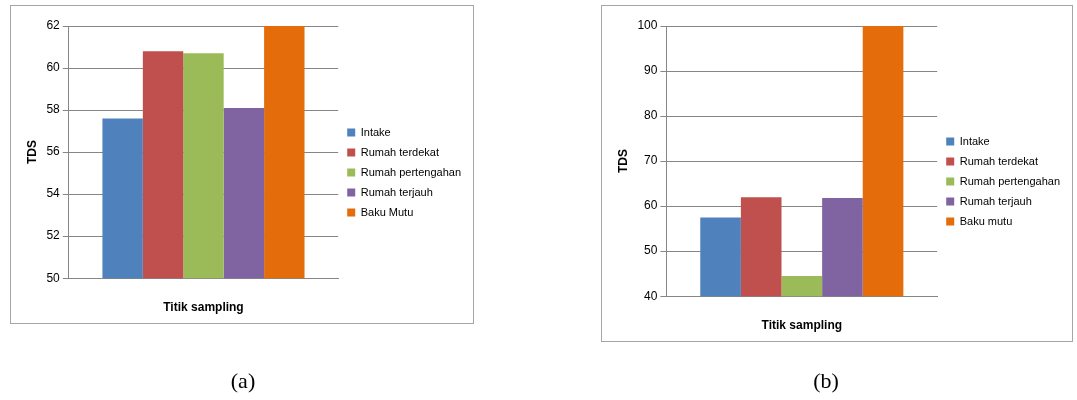 This screenshot has height=400, width=1077. Describe the element at coordinates (651, 115) in the screenshot. I see `y-tick-label: 80` at that location.